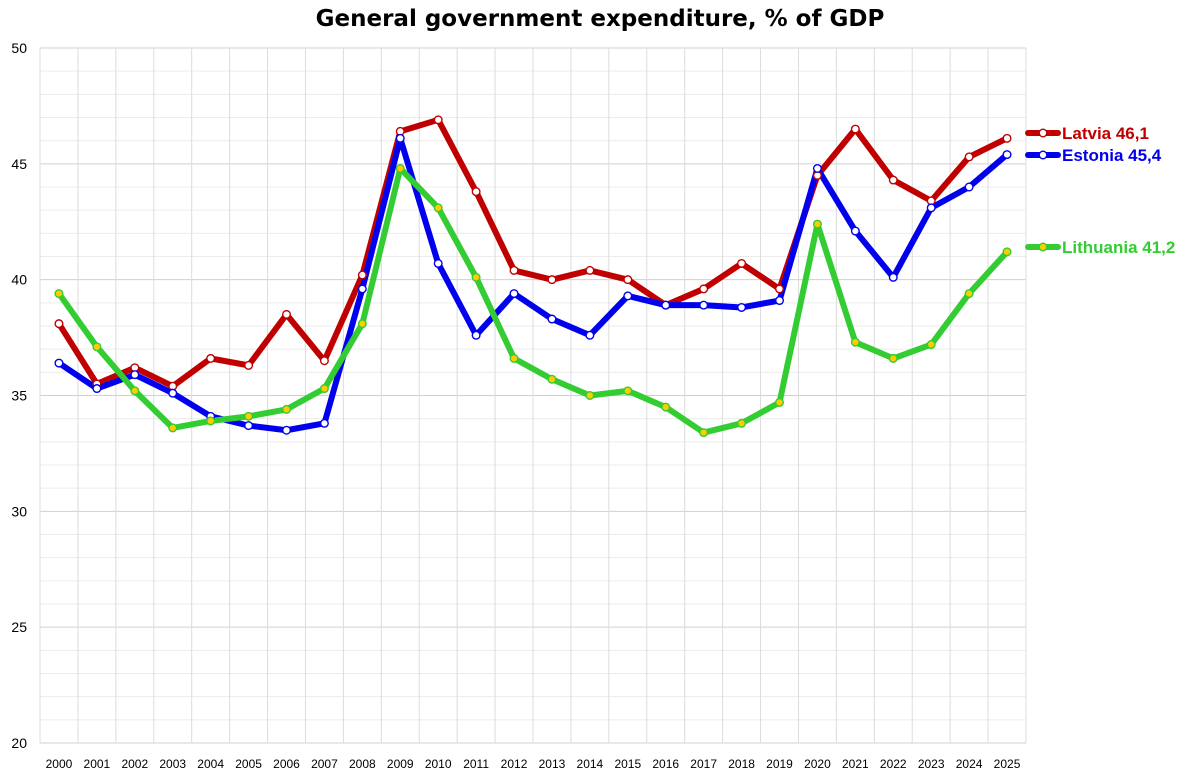 This screenshot has width=1200, height=783. What do you see at coordinates (514, 764) in the screenshot?
I see `x-tick-label: 2012` at bounding box center [514, 764].